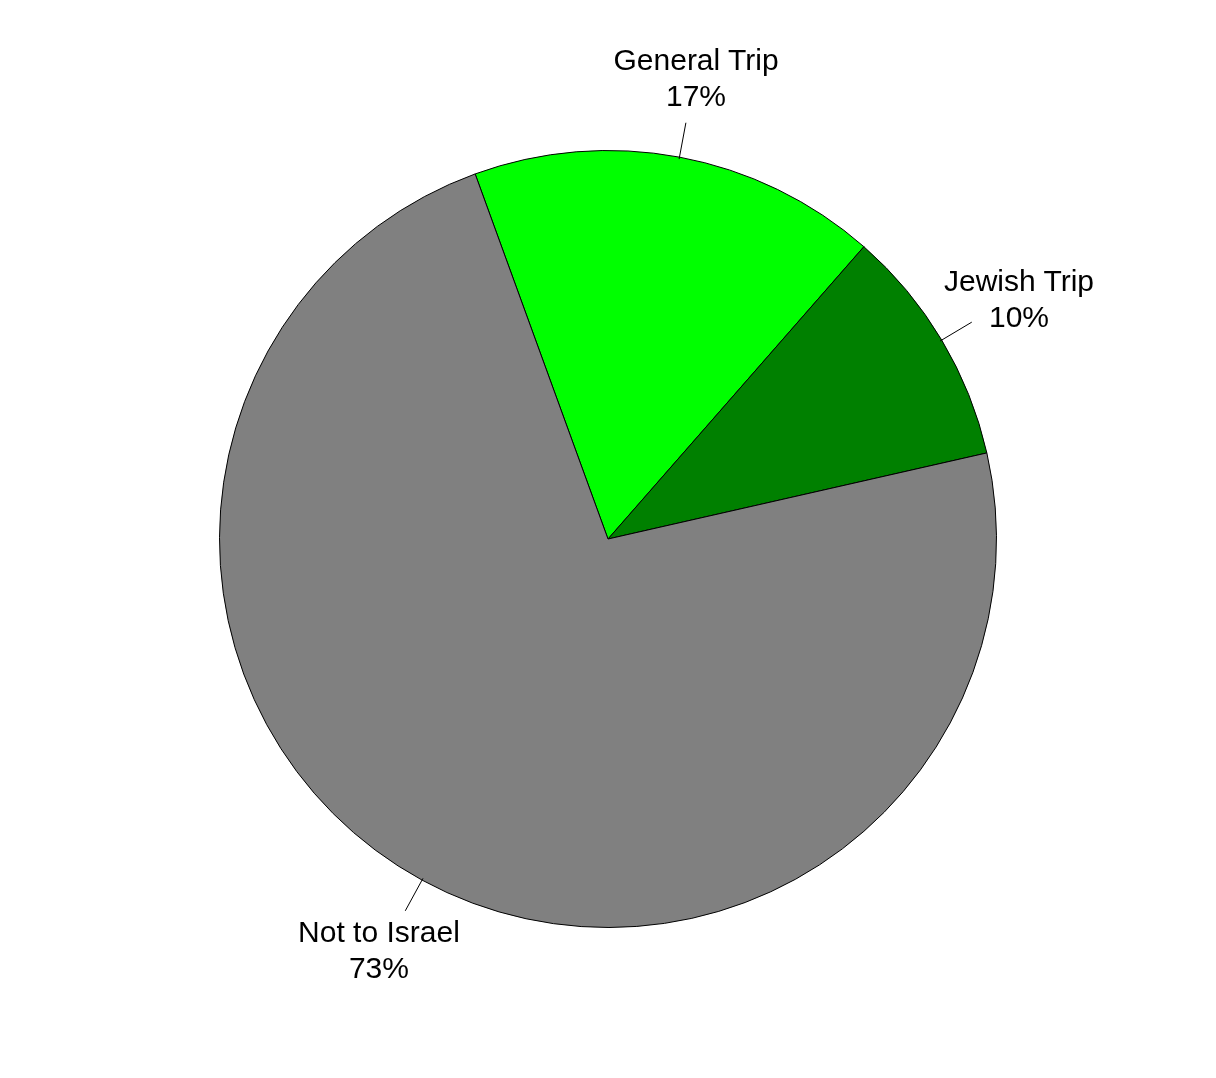 The width and height of the screenshot is (1216, 1078). What do you see at coordinates (1019, 317) in the screenshot?
I see `data-label: 10%` at bounding box center [1019, 317].